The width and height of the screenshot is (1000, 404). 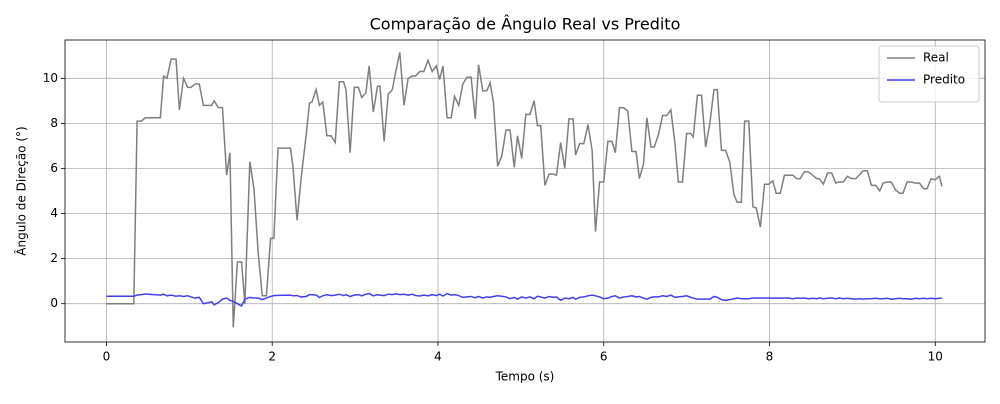 I want to click on x-axis-label: Tempo (s), so click(x=525, y=377).